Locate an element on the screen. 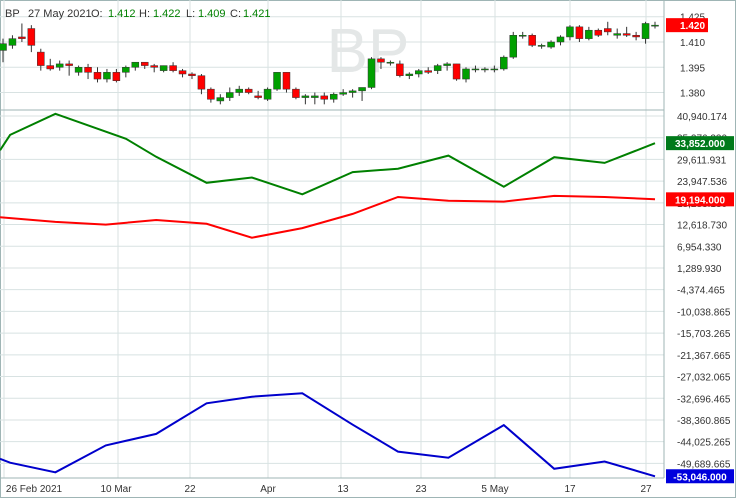 Image resolution: width=736 pixels, height=503 pixels. green-value-label: 33,852.000 is located at coordinates (700, 144).